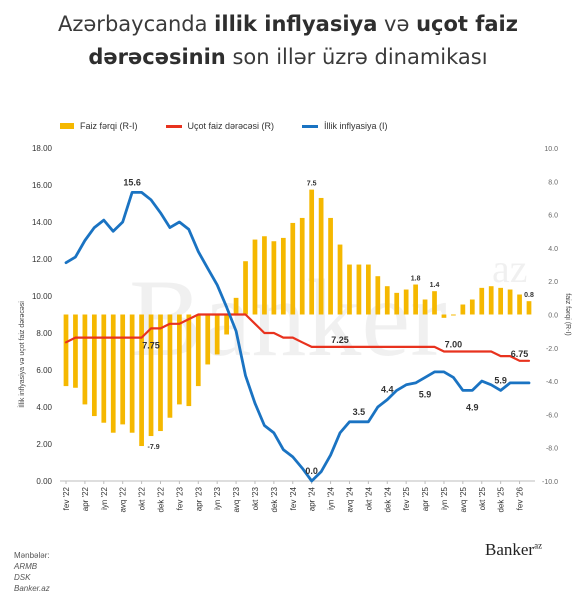  Describe the element at coordinates (67, 126) in the screenshot. I see `legend-swatch-bar` at that location.